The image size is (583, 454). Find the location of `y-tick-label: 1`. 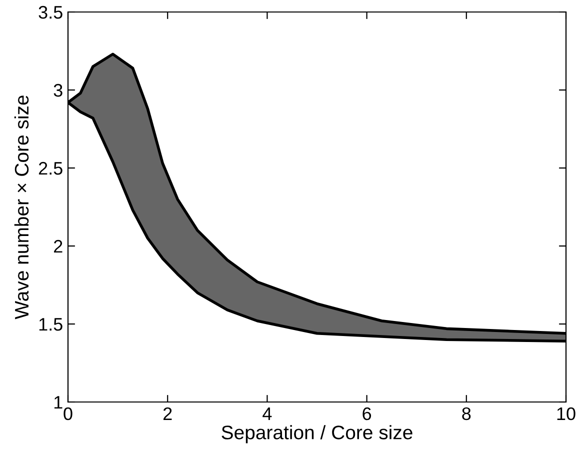

y-tick-label: 1 is located at coordinates (58, 402).